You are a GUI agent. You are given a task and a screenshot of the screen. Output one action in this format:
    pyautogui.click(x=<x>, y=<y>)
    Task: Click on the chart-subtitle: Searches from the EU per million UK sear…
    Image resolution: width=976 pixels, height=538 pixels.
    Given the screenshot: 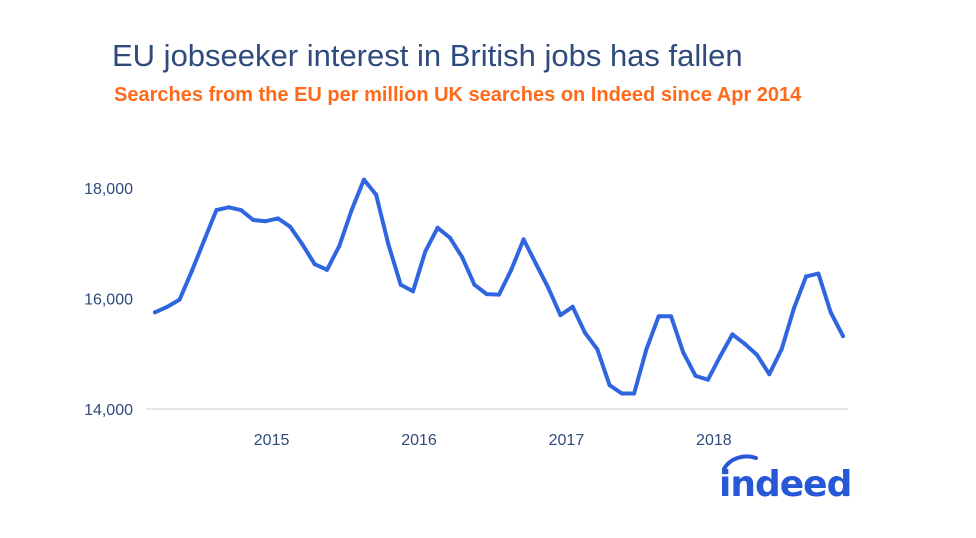 What is the action you would take?
    pyautogui.click(x=458, y=95)
    